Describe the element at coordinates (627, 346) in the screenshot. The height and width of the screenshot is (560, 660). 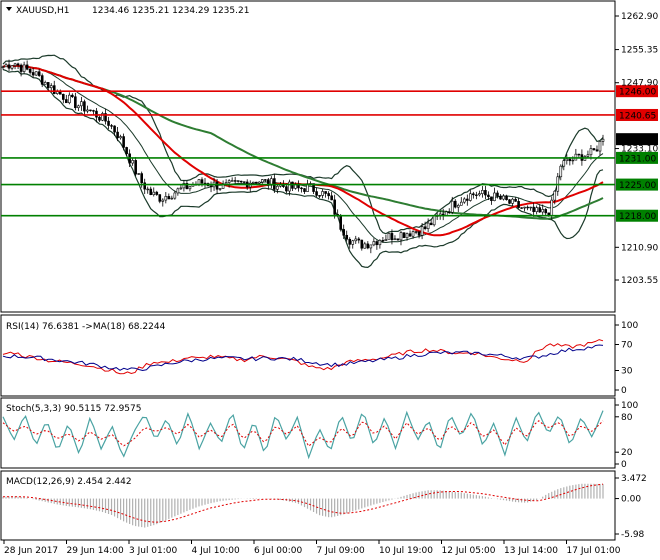
I see `osc-tick-label: 70` at that location.